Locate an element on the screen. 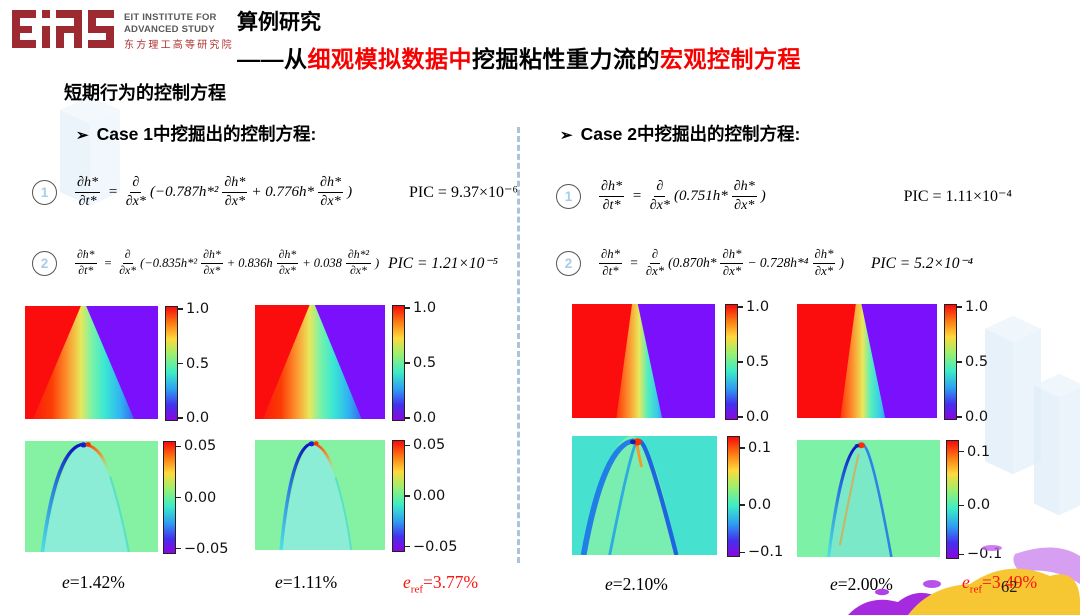 This screenshot has width=1080, height=615. error-case2-ref: eref=3.49% is located at coordinates (999, 584).